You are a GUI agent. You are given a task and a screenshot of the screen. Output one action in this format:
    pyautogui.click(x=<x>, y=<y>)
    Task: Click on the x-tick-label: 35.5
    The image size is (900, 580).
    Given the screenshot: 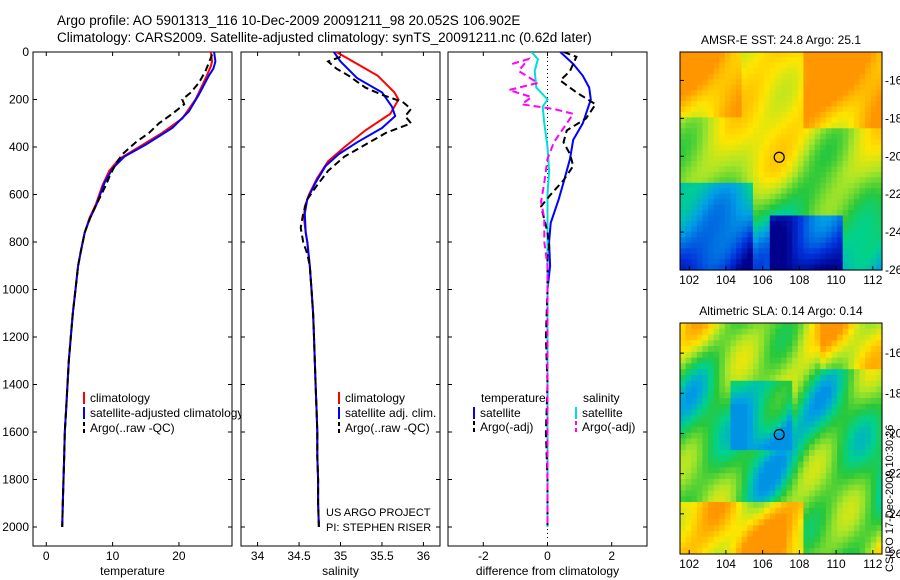 What is the action you would take?
    pyautogui.click(x=382, y=556)
    